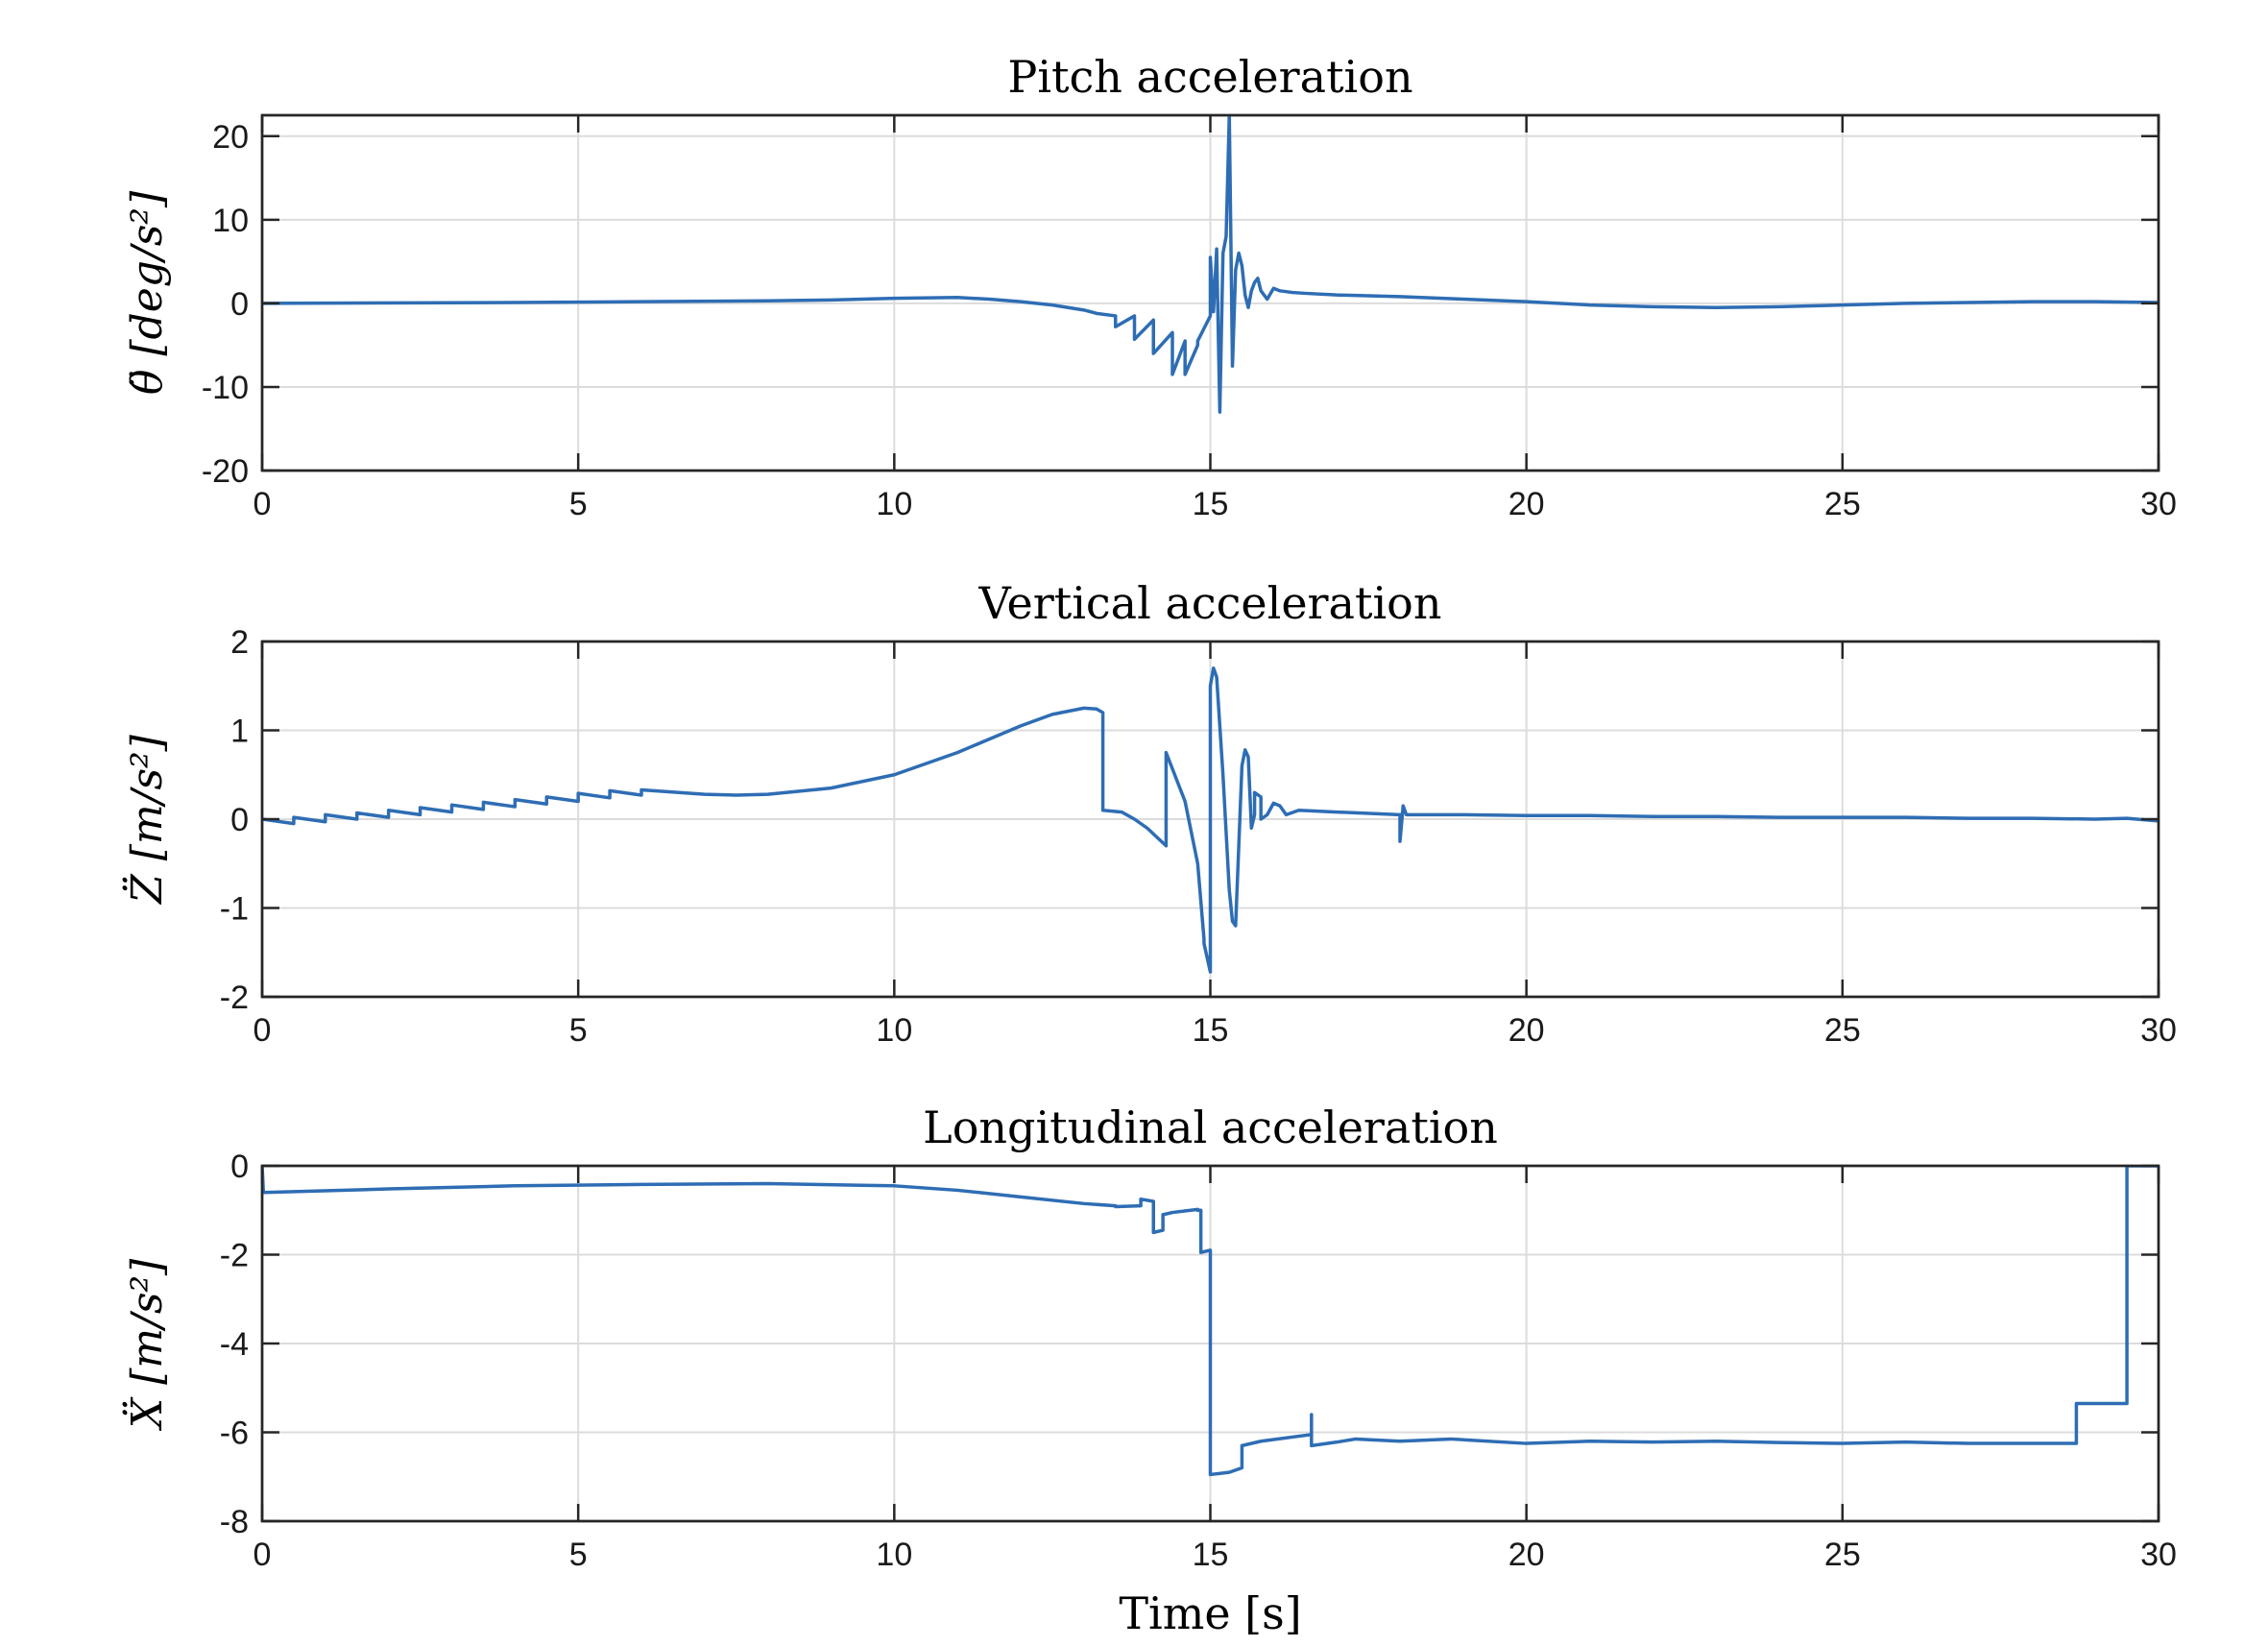 This screenshot has width=2268, height=1646. Describe the element at coordinates (230, 221) in the screenshot. I see `y-tick-label: 10` at that location.